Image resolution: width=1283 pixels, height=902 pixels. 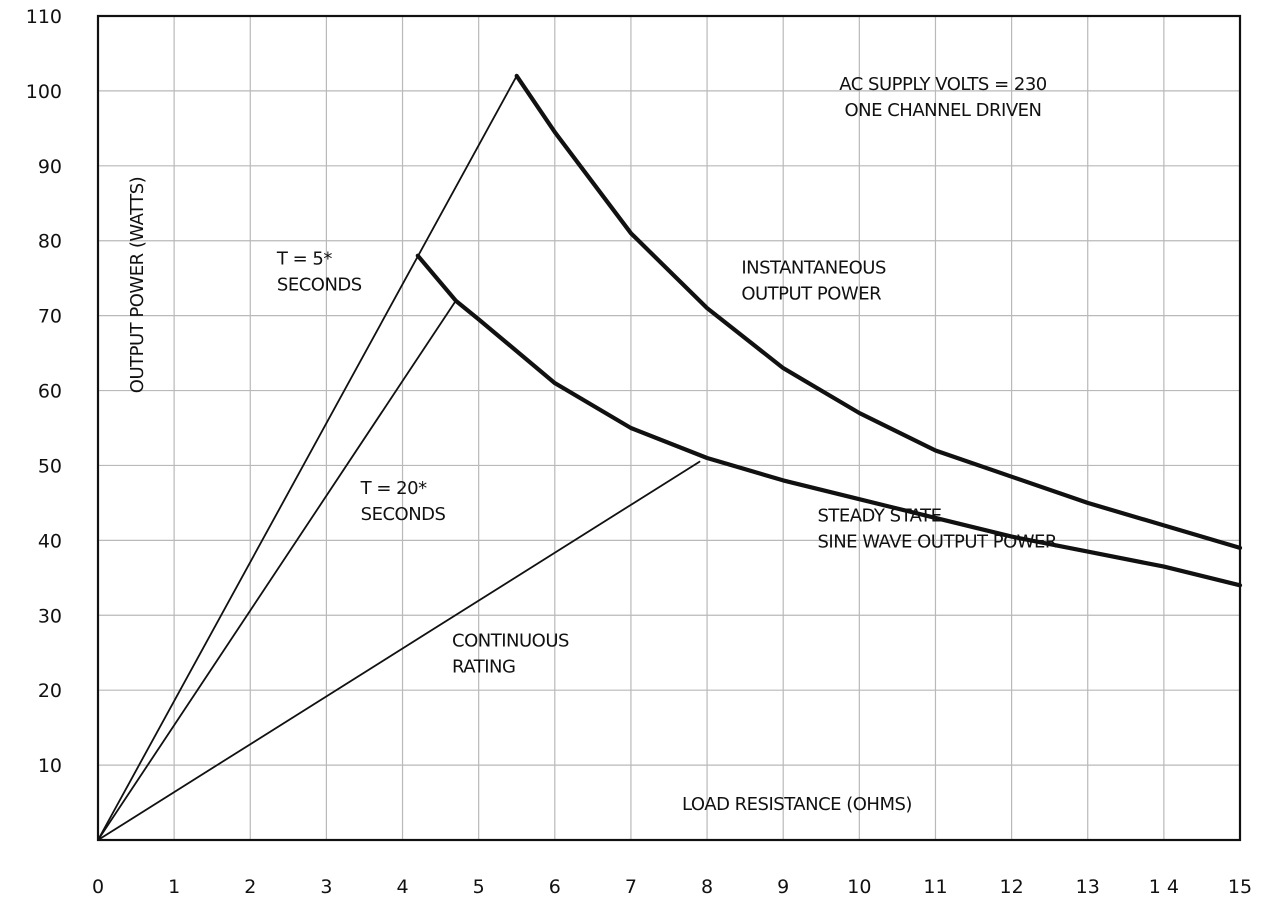 What do you see at coordinates (44, 17) in the screenshot?
I see `y-tick-label: 110` at bounding box center [44, 17].